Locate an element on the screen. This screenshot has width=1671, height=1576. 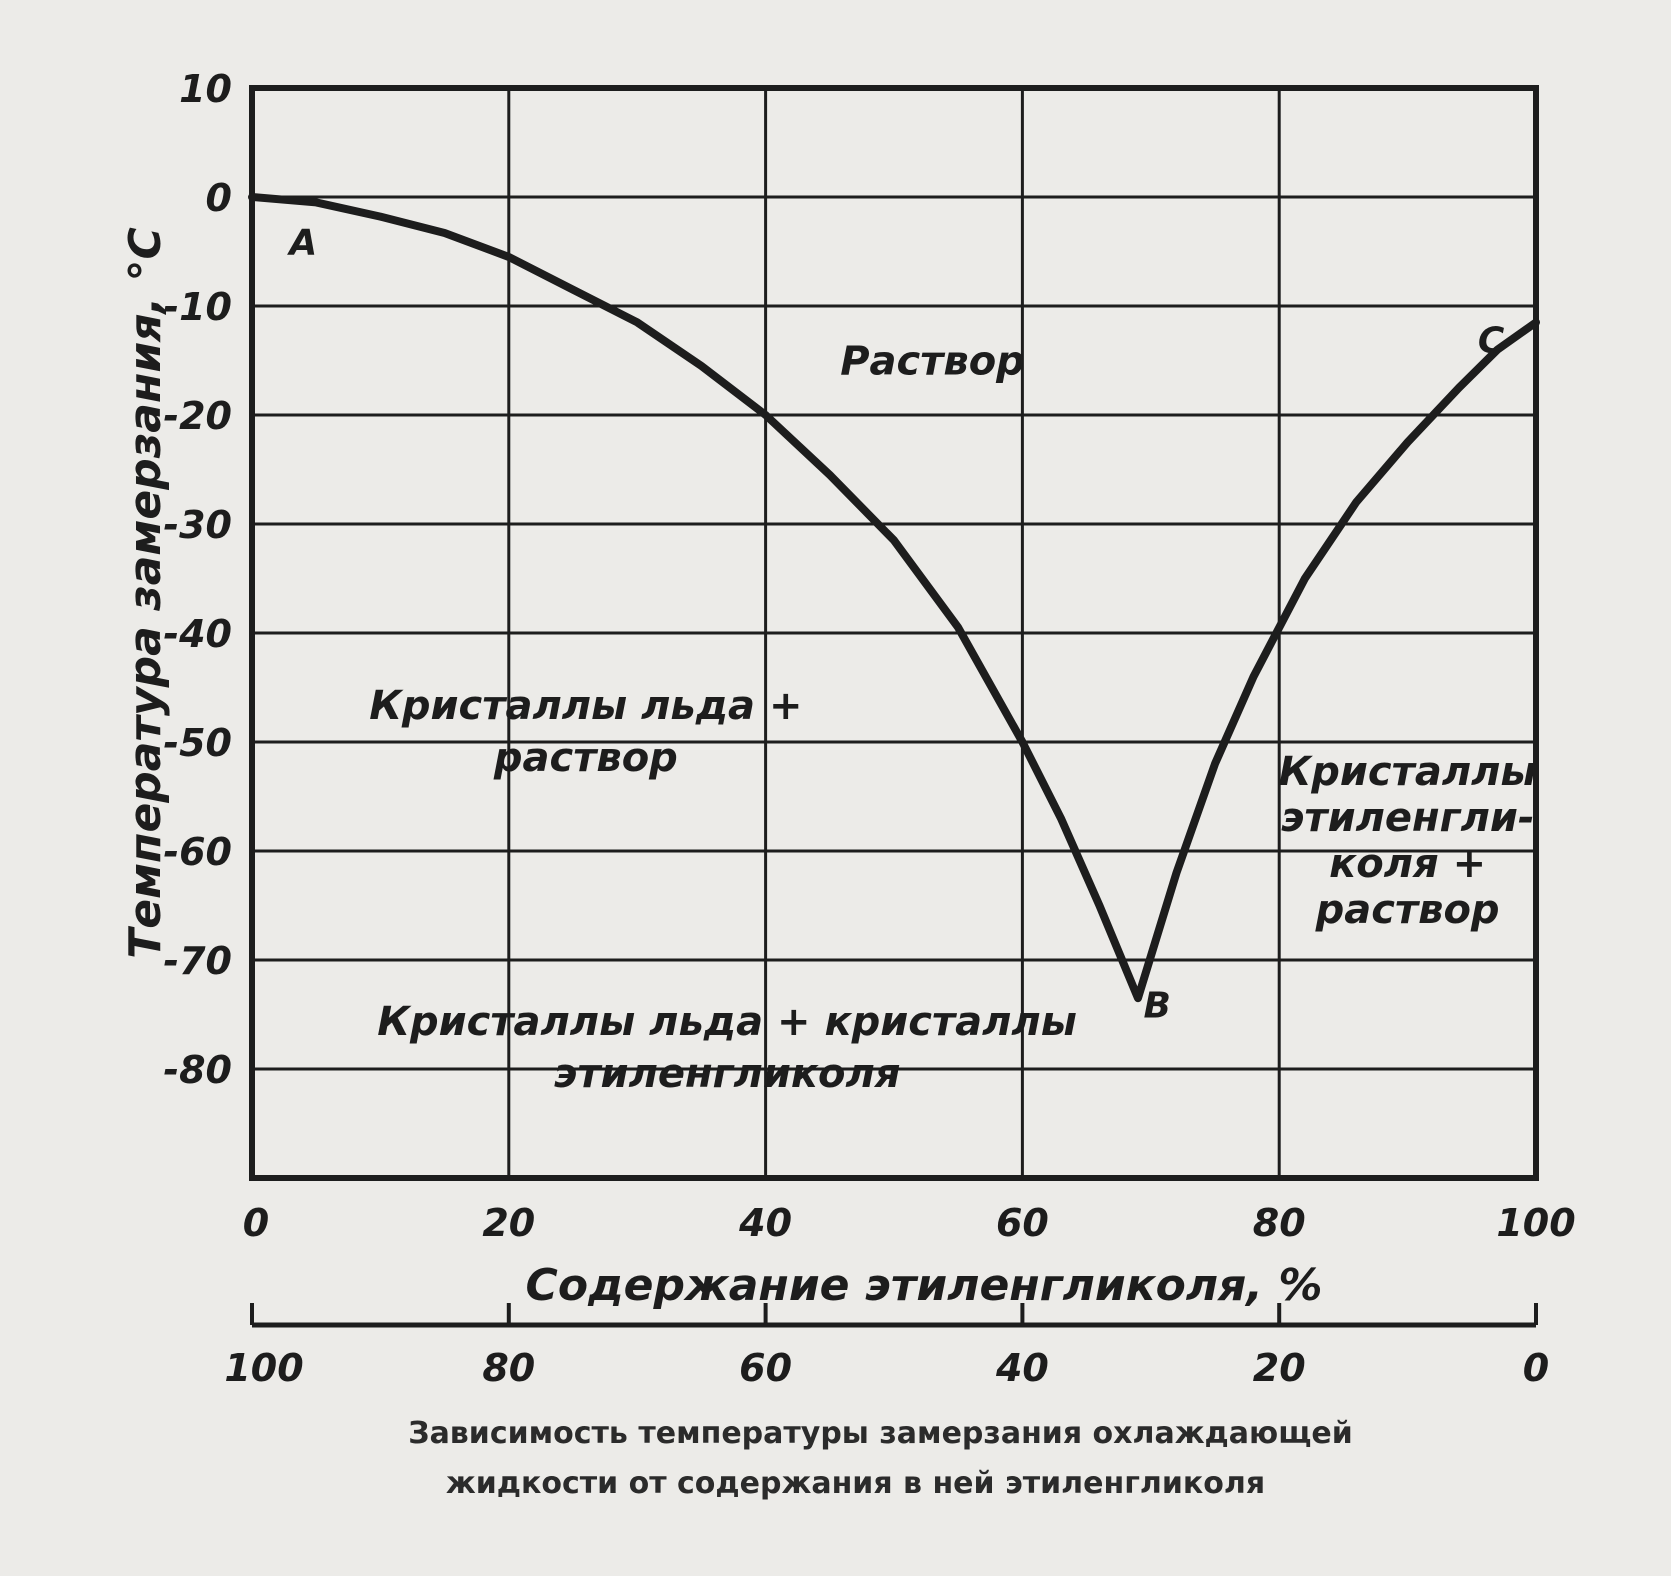
y-tick-label: -40 is located at coordinates (197, 634).